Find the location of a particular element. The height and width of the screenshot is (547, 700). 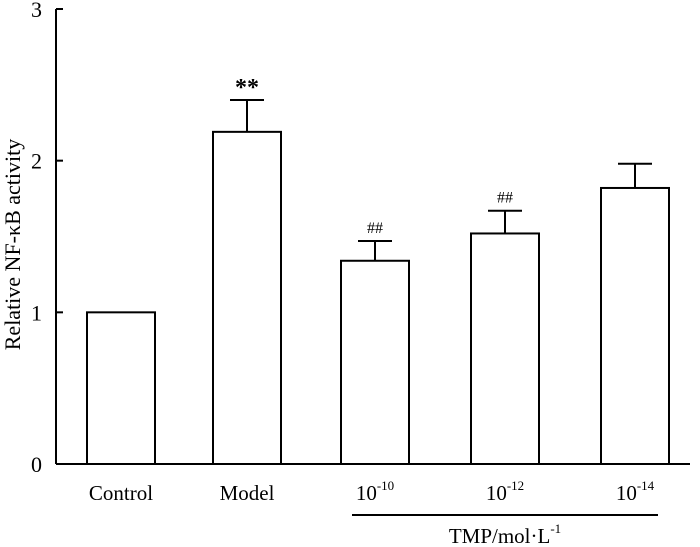

annotation-3: ## is located at coordinates (505, 198).